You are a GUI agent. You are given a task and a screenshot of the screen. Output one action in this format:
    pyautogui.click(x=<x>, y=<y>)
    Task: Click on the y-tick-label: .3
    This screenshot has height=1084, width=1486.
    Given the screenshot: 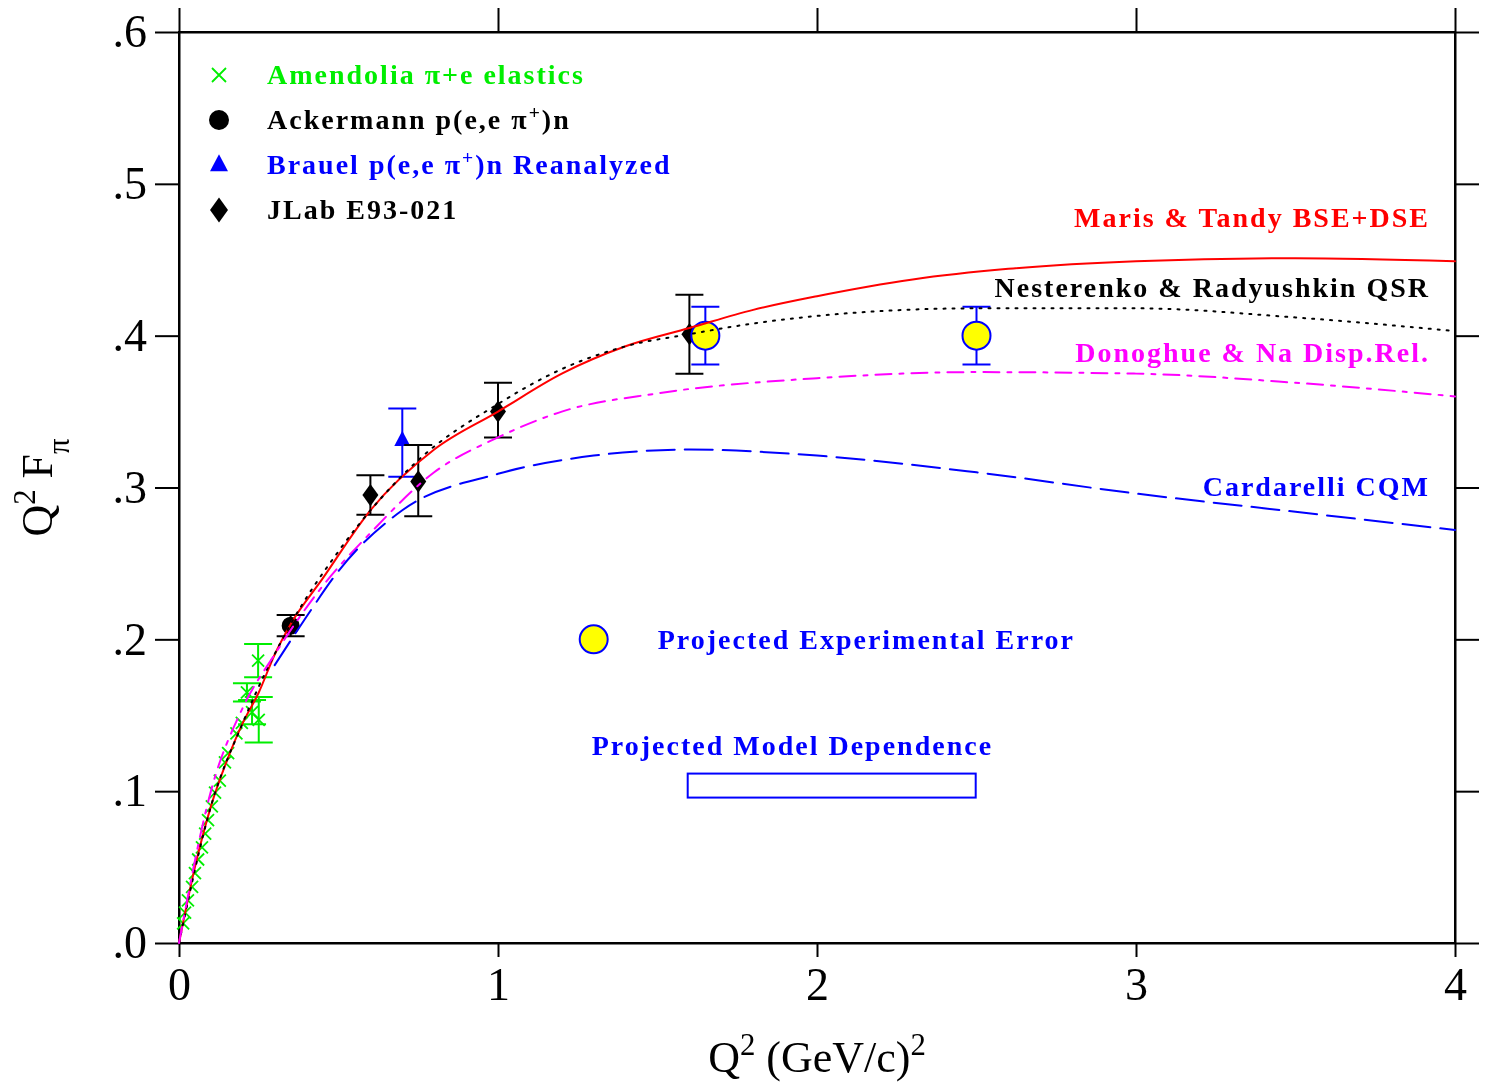 What is the action you would take?
    pyautogui.click(x=129, y=487)
    